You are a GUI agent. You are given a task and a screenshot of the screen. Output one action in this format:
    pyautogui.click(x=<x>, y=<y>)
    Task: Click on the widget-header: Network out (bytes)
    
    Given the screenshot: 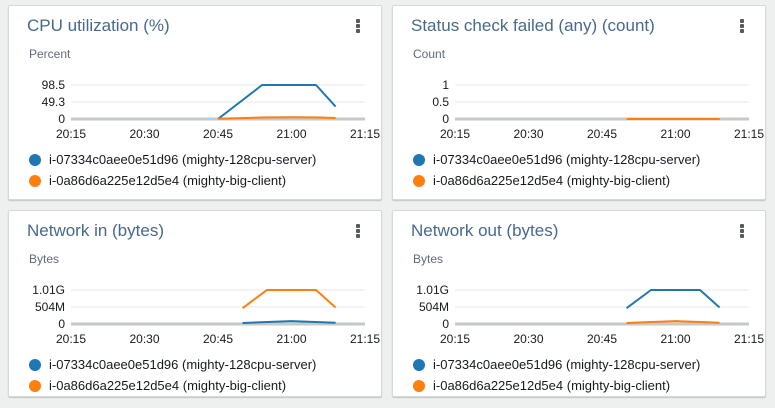 What is the action you would take?
    pyautogui.click(x=578, y=232)
    